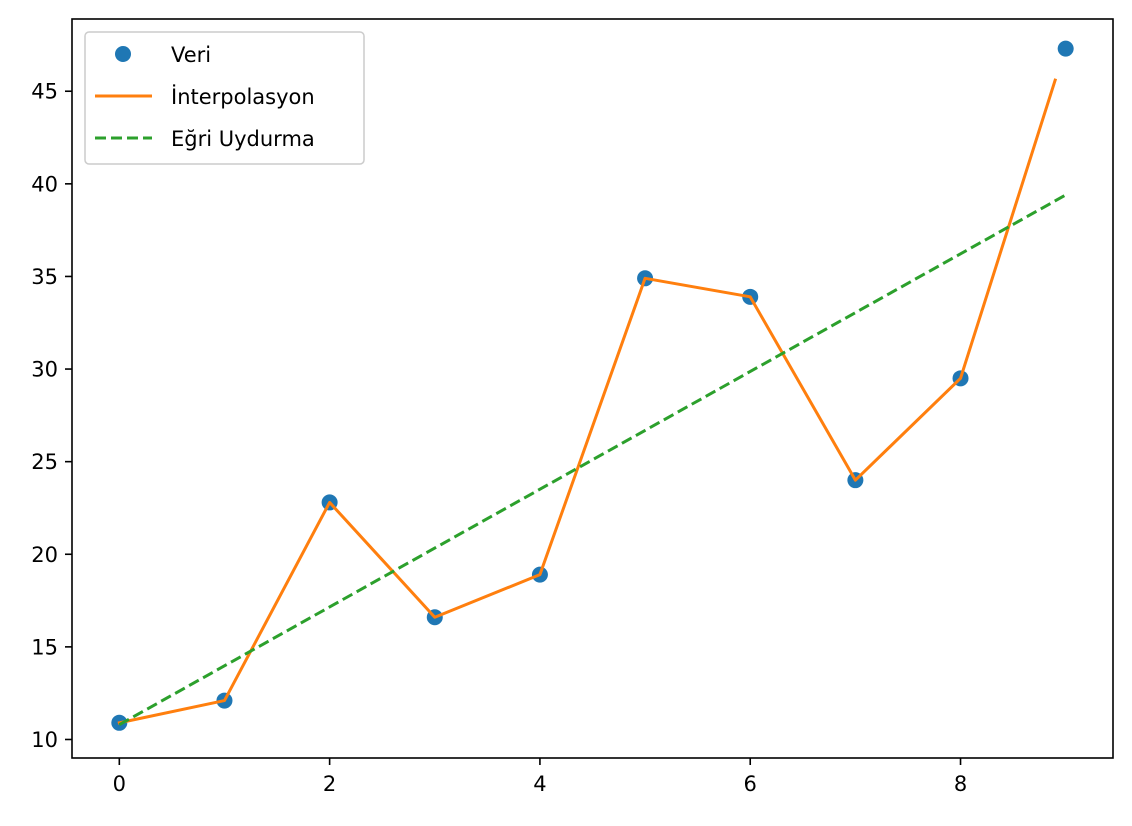  I want to click on y-tick-label: 20, so click(44, 555).